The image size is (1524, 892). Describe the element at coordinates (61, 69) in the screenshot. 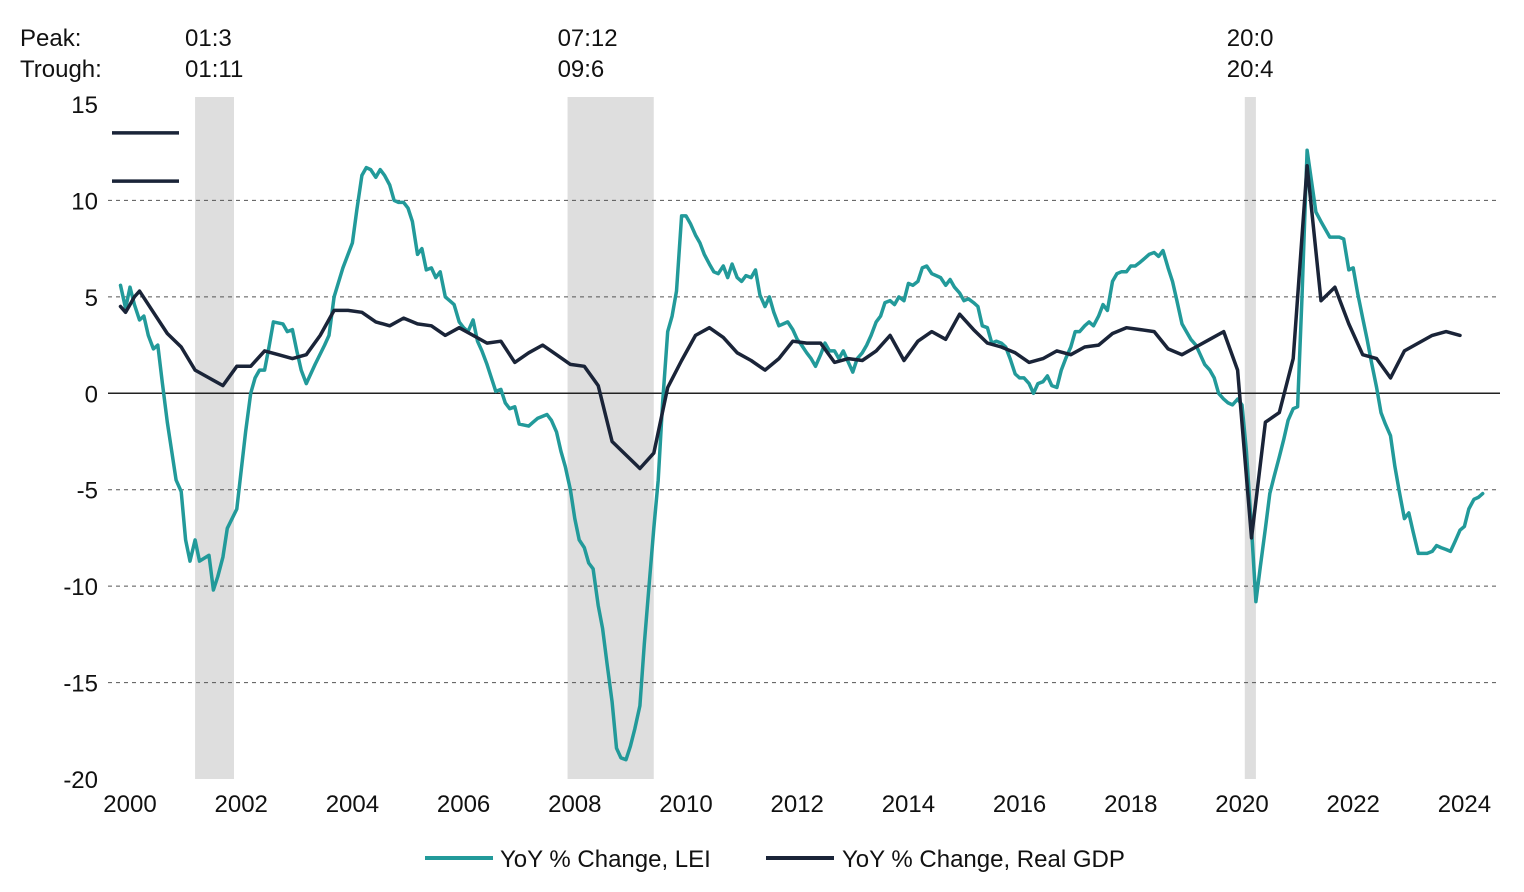

I see `trough-label: Trough:` at that location.